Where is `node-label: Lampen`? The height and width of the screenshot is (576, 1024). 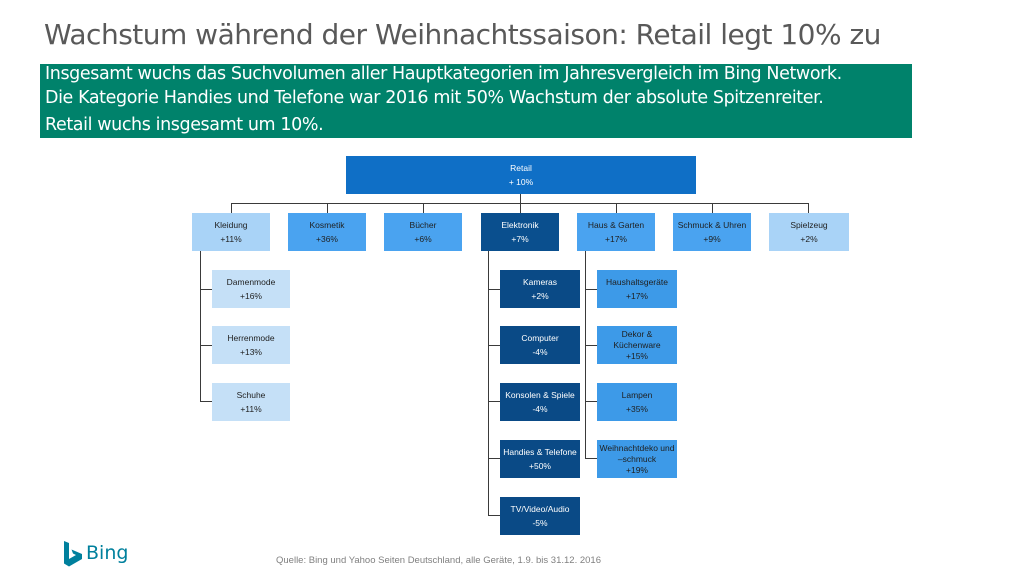
node-label: Lampen is located at coordinates (637, 395).